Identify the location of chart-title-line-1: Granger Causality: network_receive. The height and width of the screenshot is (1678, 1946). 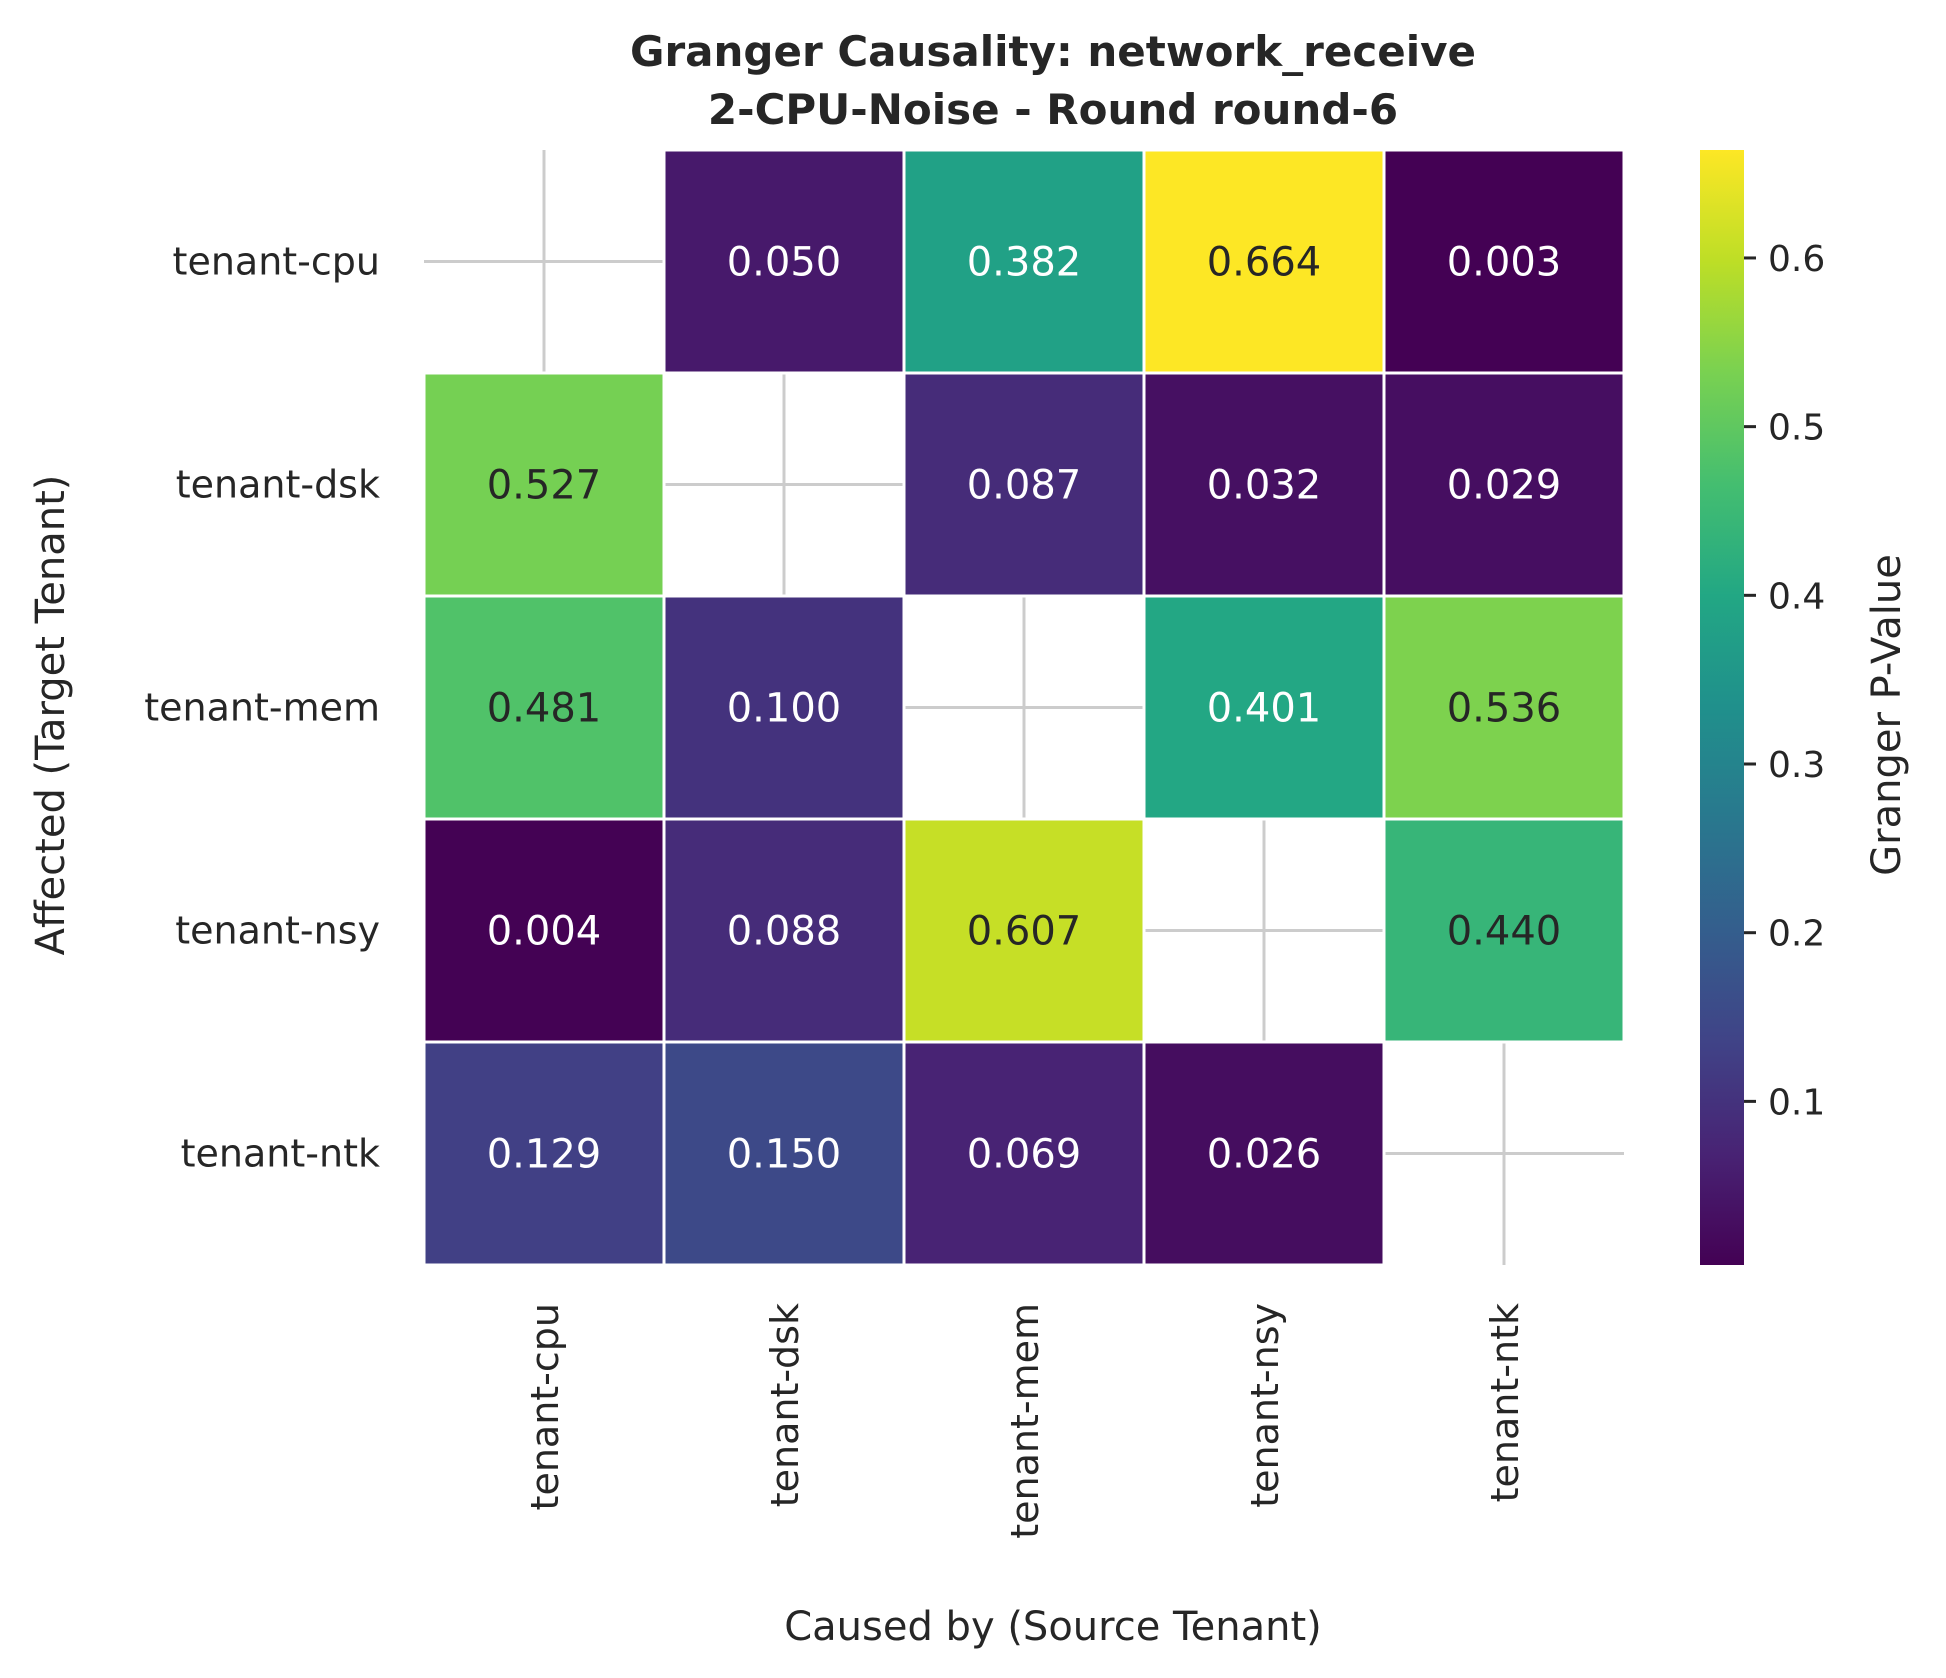
(1053, 51).